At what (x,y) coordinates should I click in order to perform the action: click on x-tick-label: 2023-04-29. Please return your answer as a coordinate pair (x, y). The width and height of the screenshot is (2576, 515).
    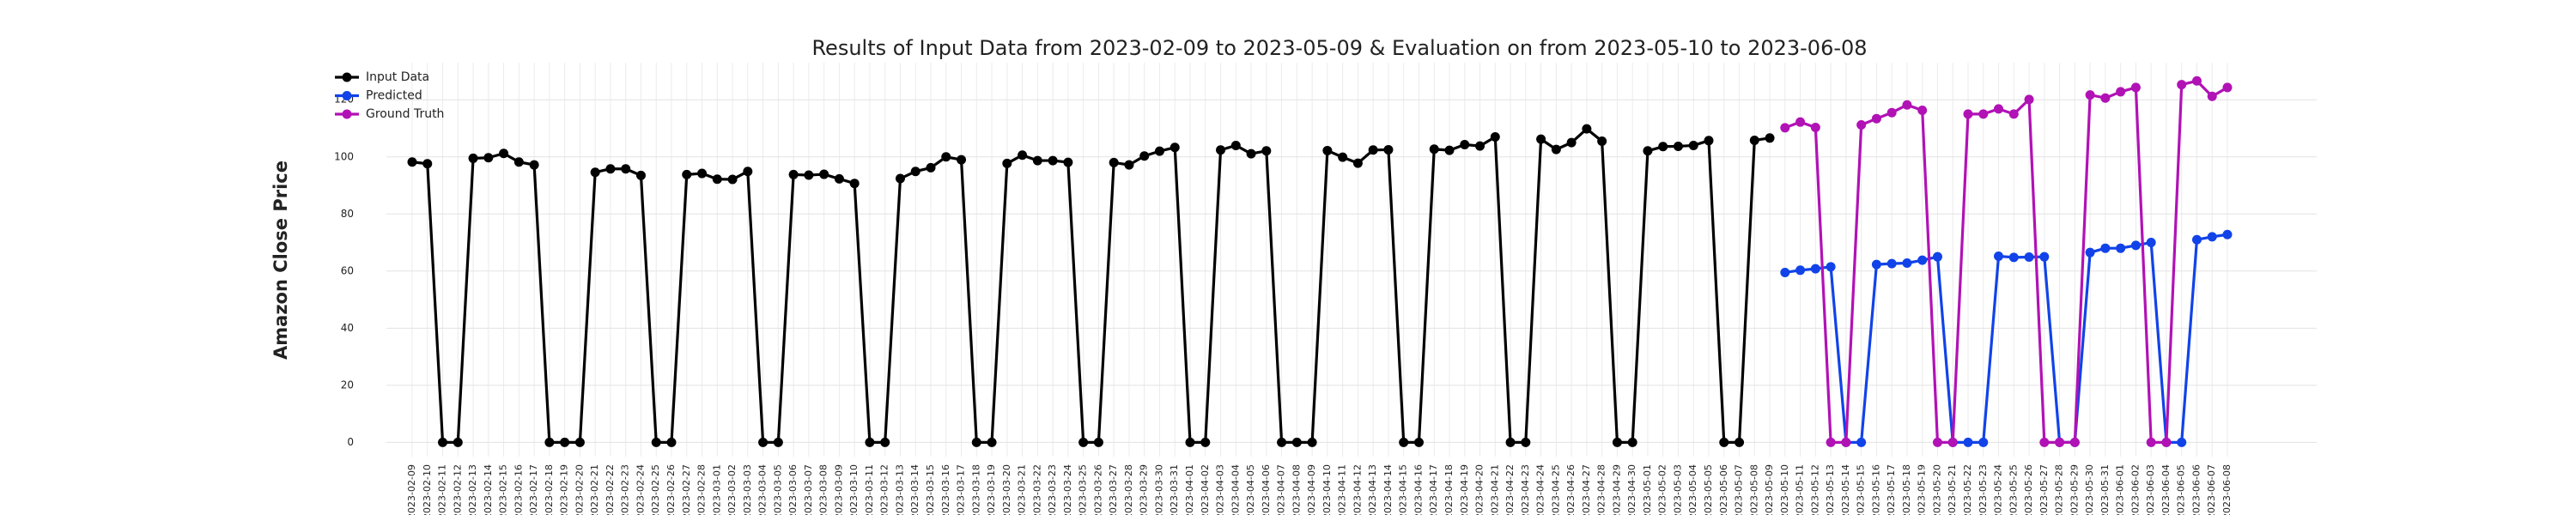
    Looking at the image, I should click on (1616, 489).